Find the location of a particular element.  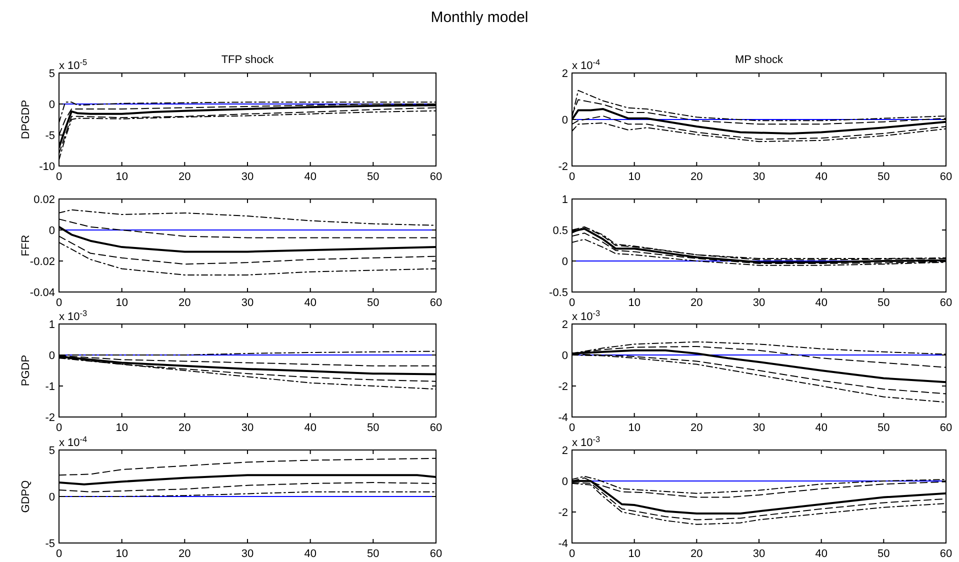

y-tick-label: -1 is located at coordinates (50, 387).